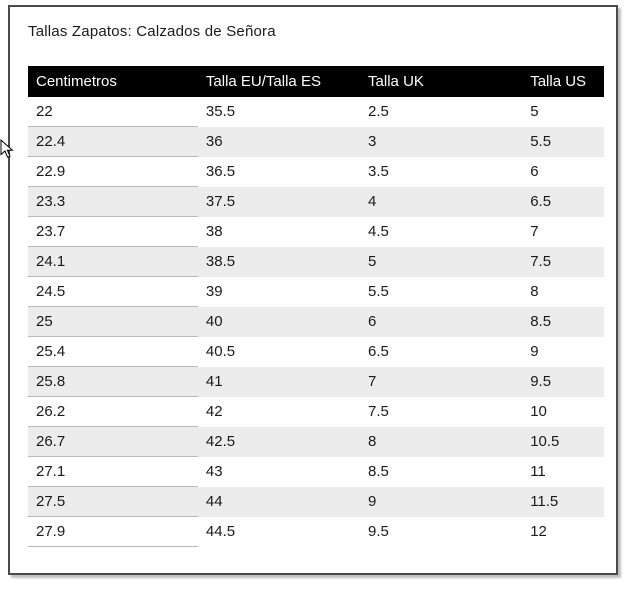 The height and width of the screenshot is (589, 640). I want to click on table-cell: 36, so click(214, 141).